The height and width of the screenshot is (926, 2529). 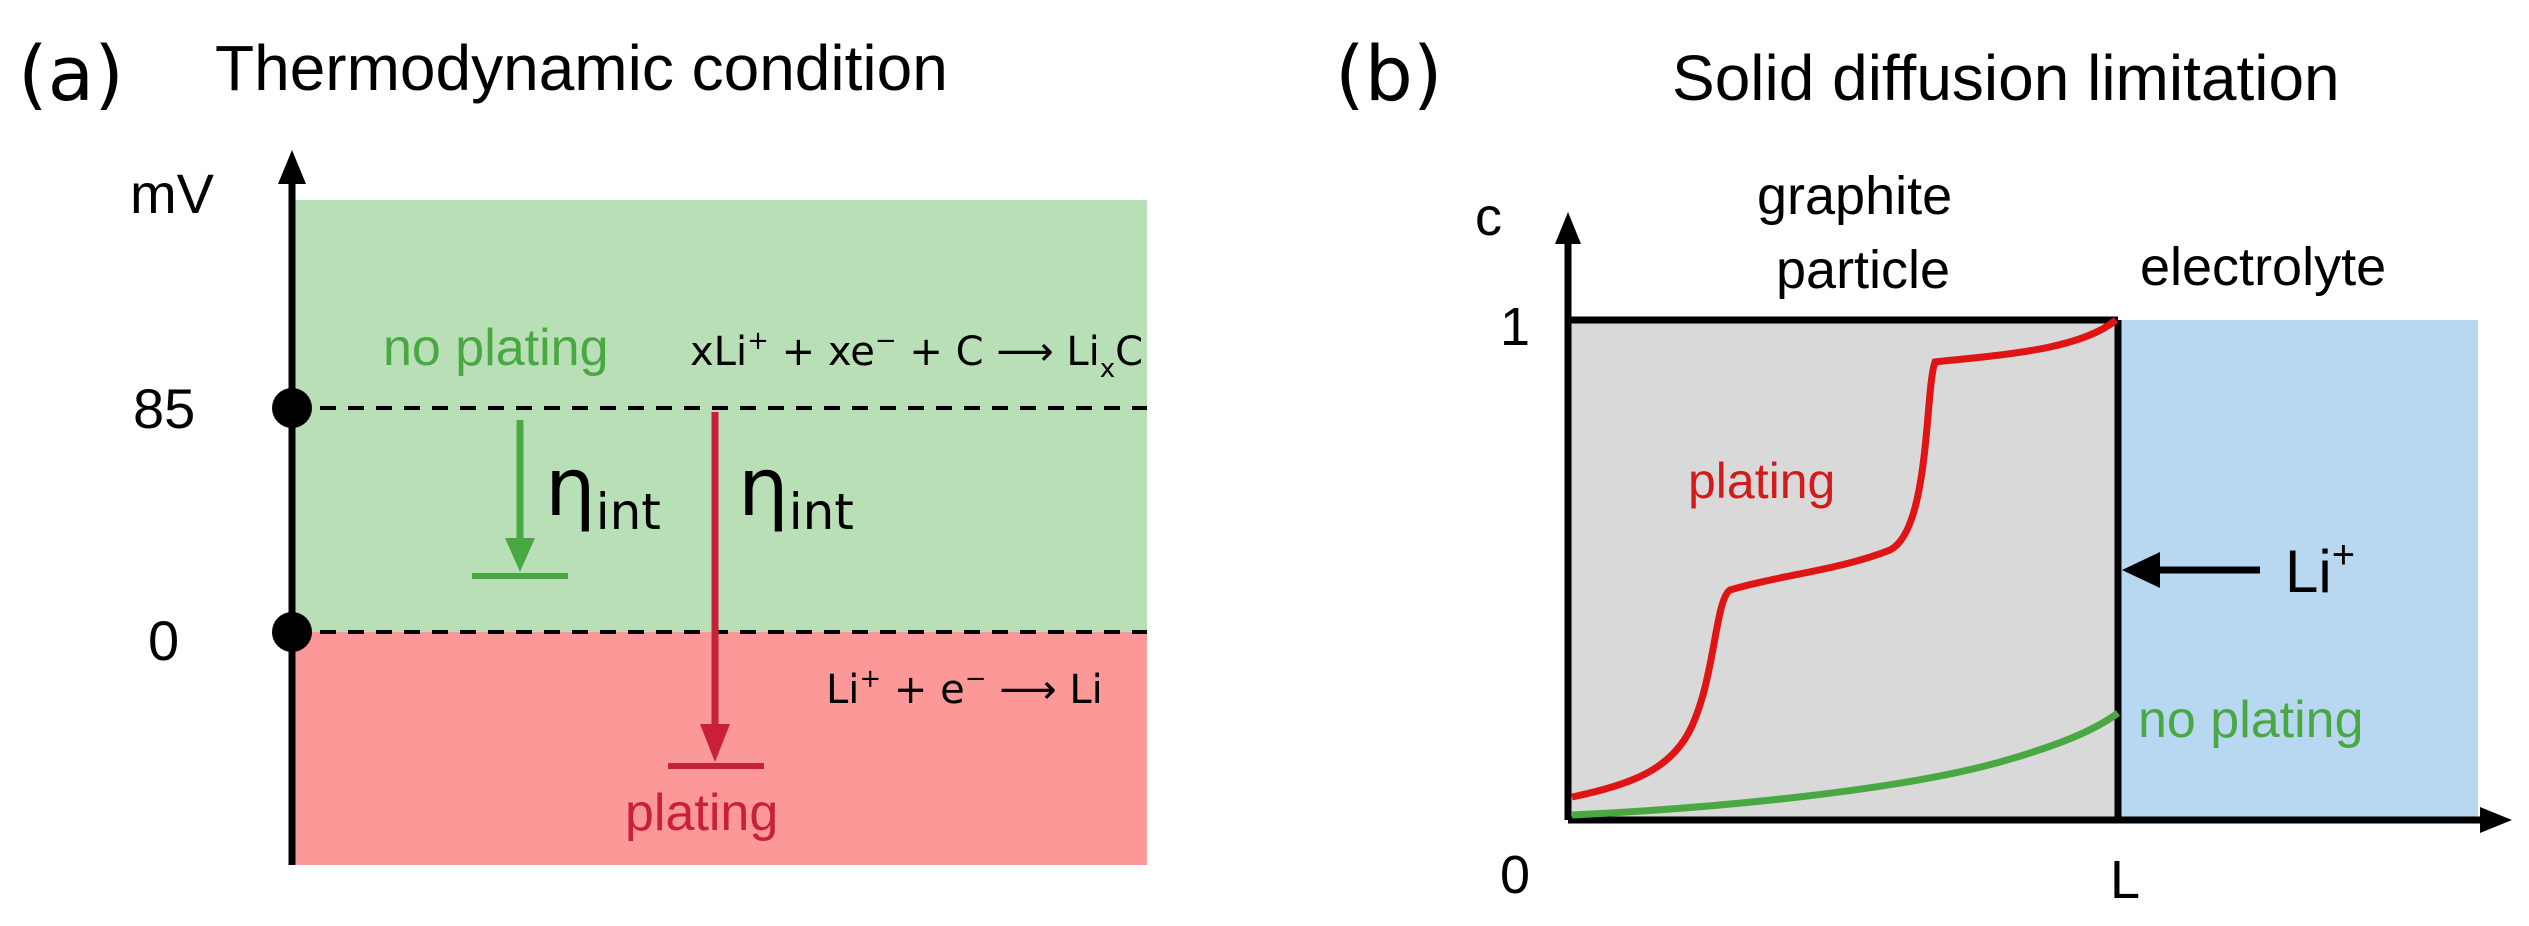 What do you see at coordinates (701, 813) in the screenshot?
I see `plating-label: plating` at bounding box center [701, 813].